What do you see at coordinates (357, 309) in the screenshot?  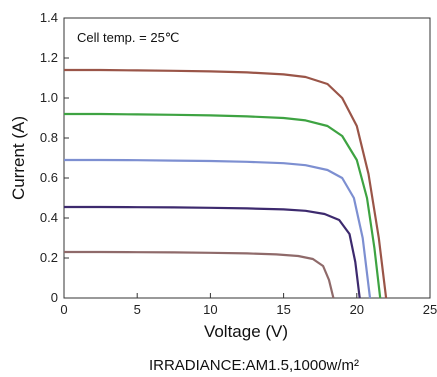 I see `x-tick-label: 20` at bounding box center [357, 309].